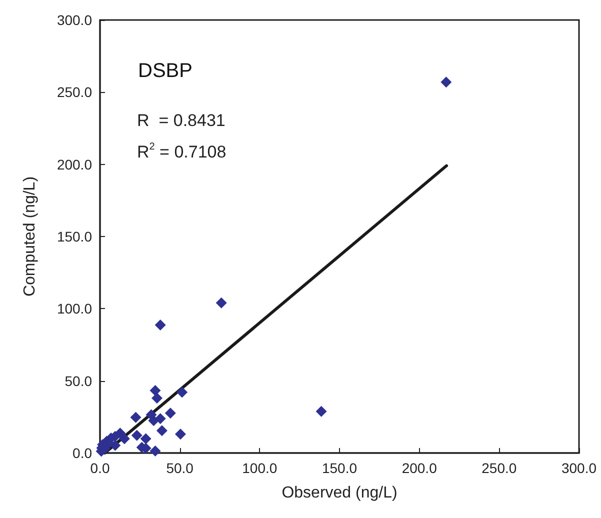 This screenshot has width=601, height=518. Describe the element at coordinates (74, 308) in the screenshot. I see `y-tick-label: 100.0` at that location.